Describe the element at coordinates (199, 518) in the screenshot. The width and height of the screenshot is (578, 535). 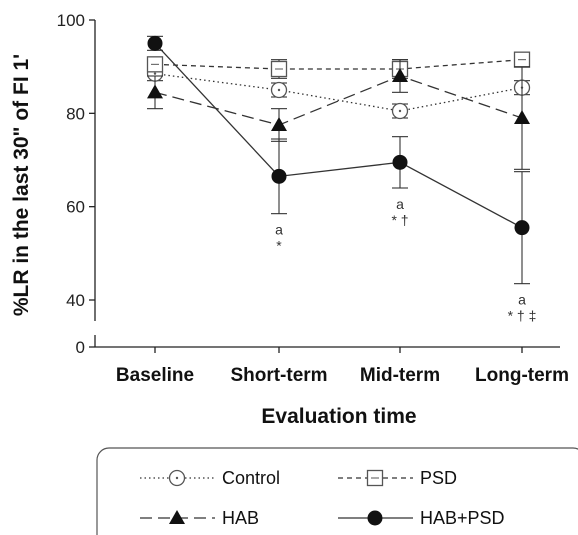
I see `legend-item: HAB` at that location.